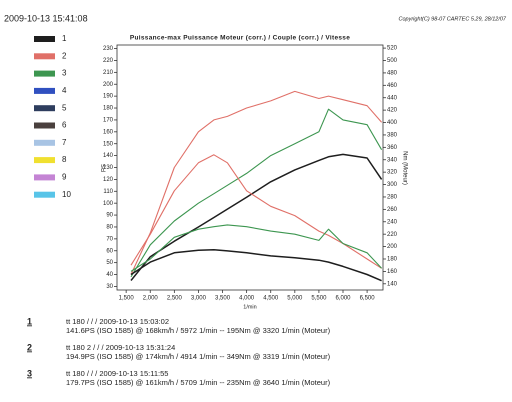 This screenshot has width=512, height=402. Describe the element at coordinates (108, 49) in the screenshot. I see `y-tick-label: 230` at that location.